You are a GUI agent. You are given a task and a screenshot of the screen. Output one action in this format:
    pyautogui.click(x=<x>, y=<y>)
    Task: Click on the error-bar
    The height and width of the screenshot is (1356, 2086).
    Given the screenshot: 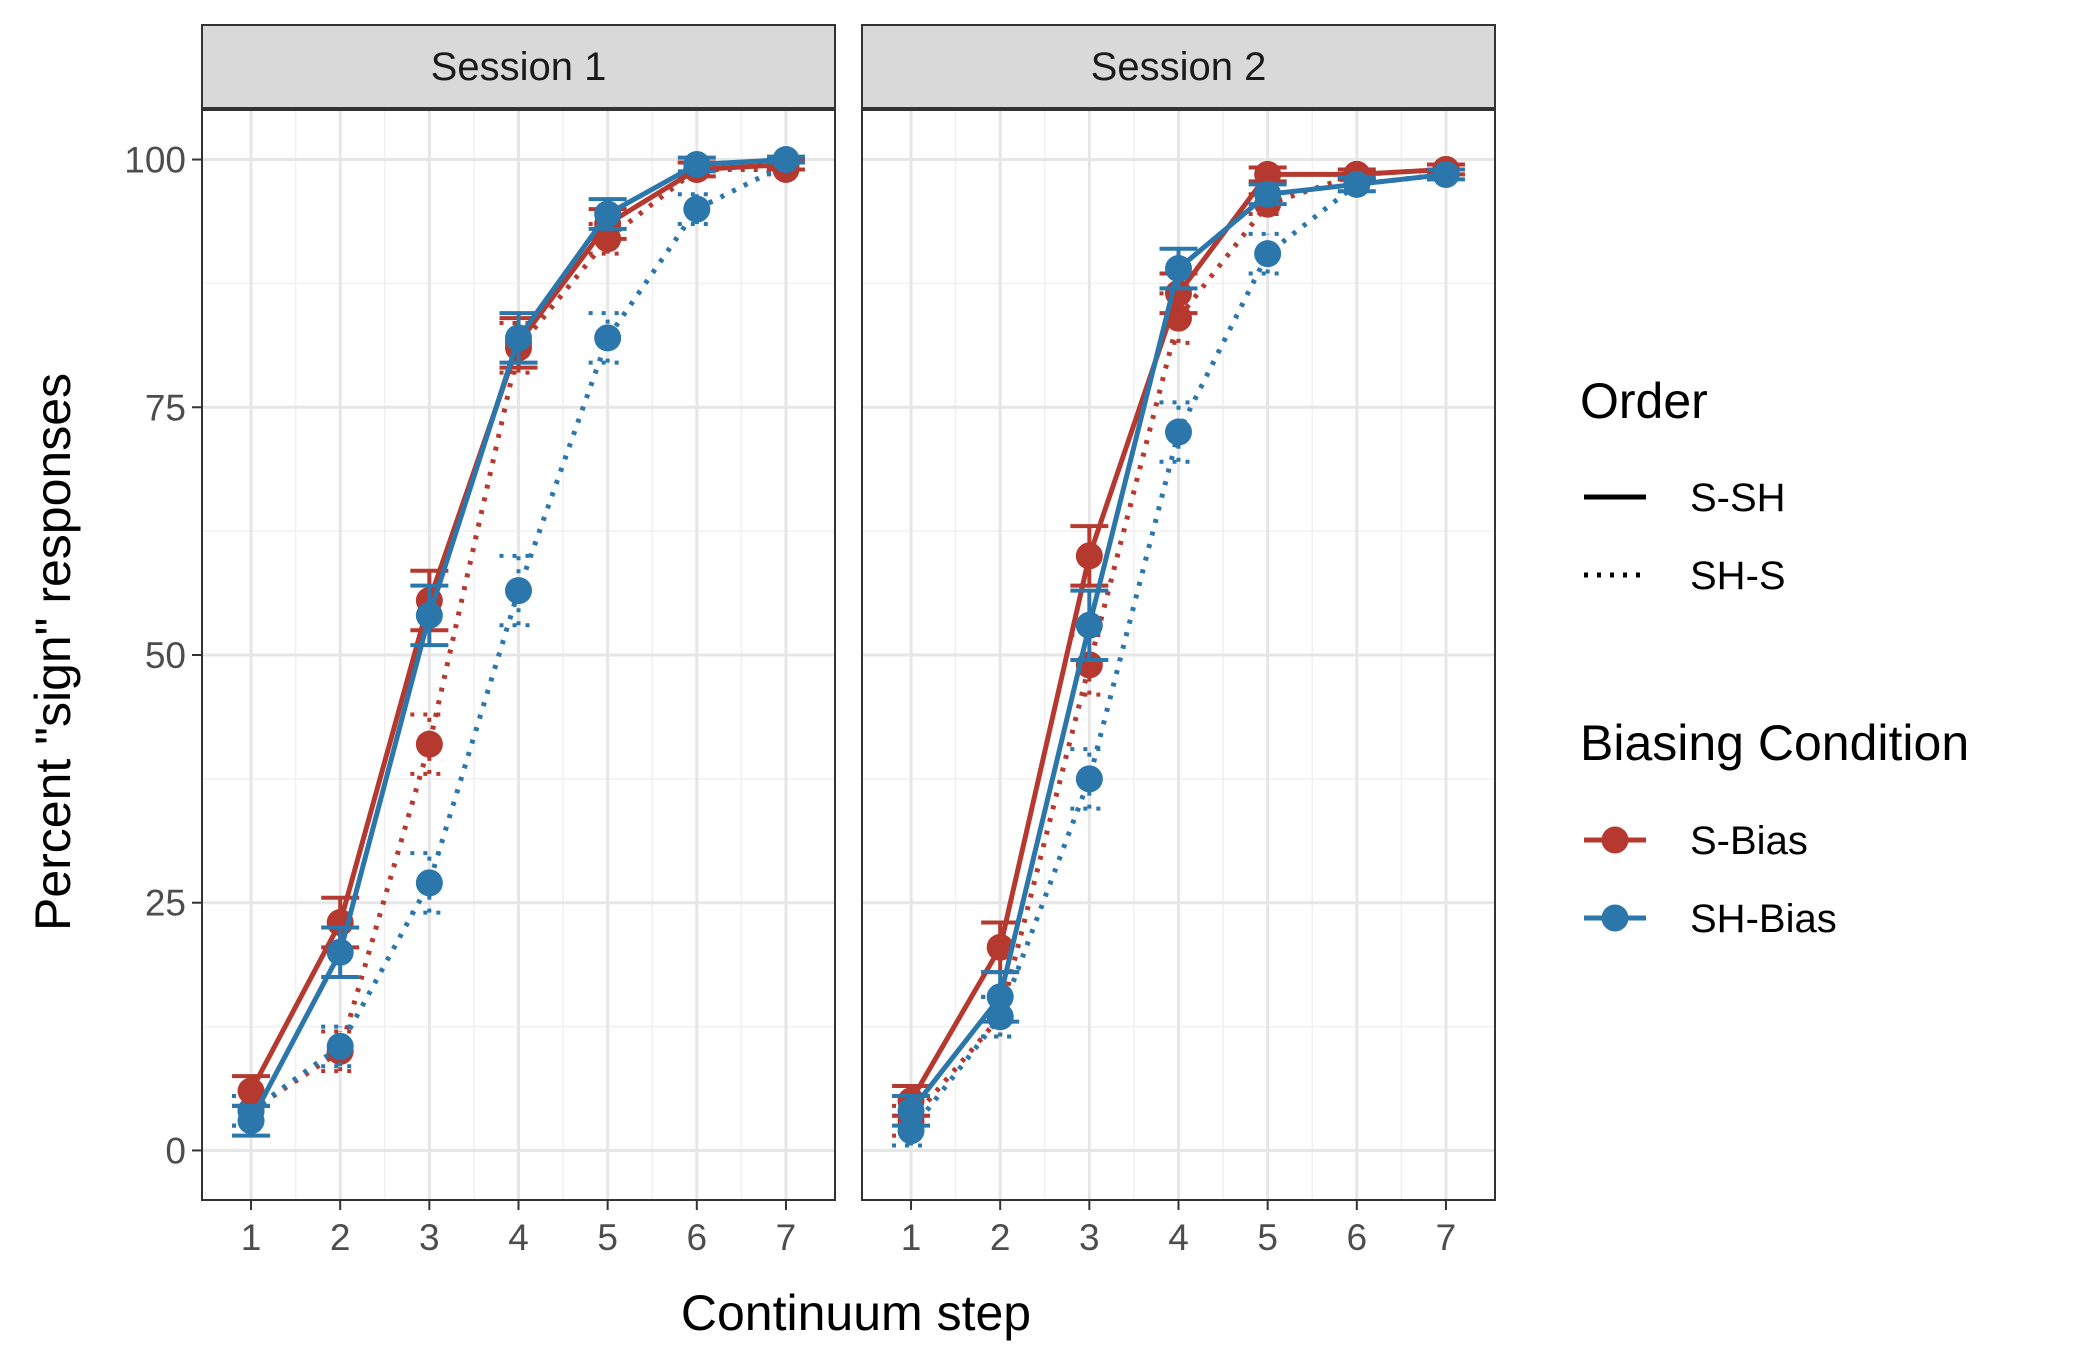 What is the action you would take?
    pyautogui.click(x=607, y=338)
    